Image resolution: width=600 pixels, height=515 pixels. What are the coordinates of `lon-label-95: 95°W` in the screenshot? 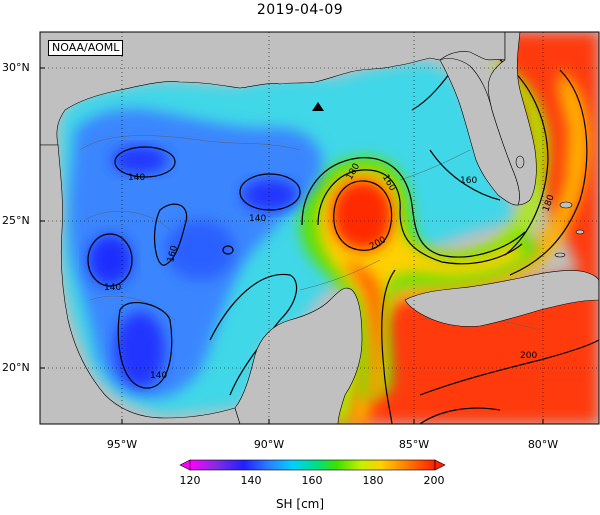 It's located at (122, 444).